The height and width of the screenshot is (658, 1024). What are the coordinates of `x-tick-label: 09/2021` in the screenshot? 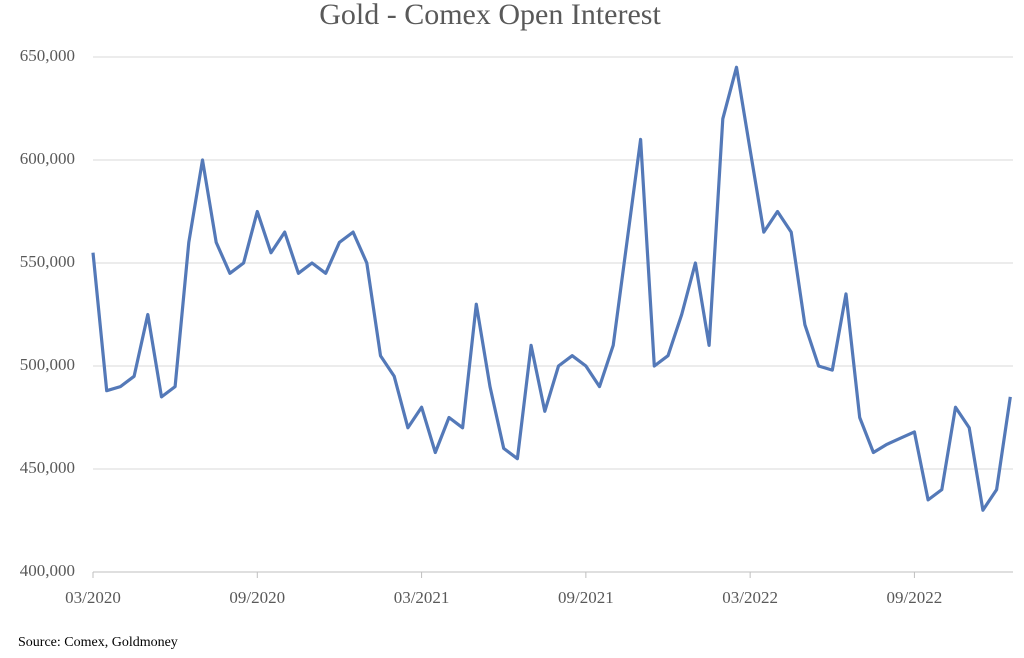 It's located at (586, 597).